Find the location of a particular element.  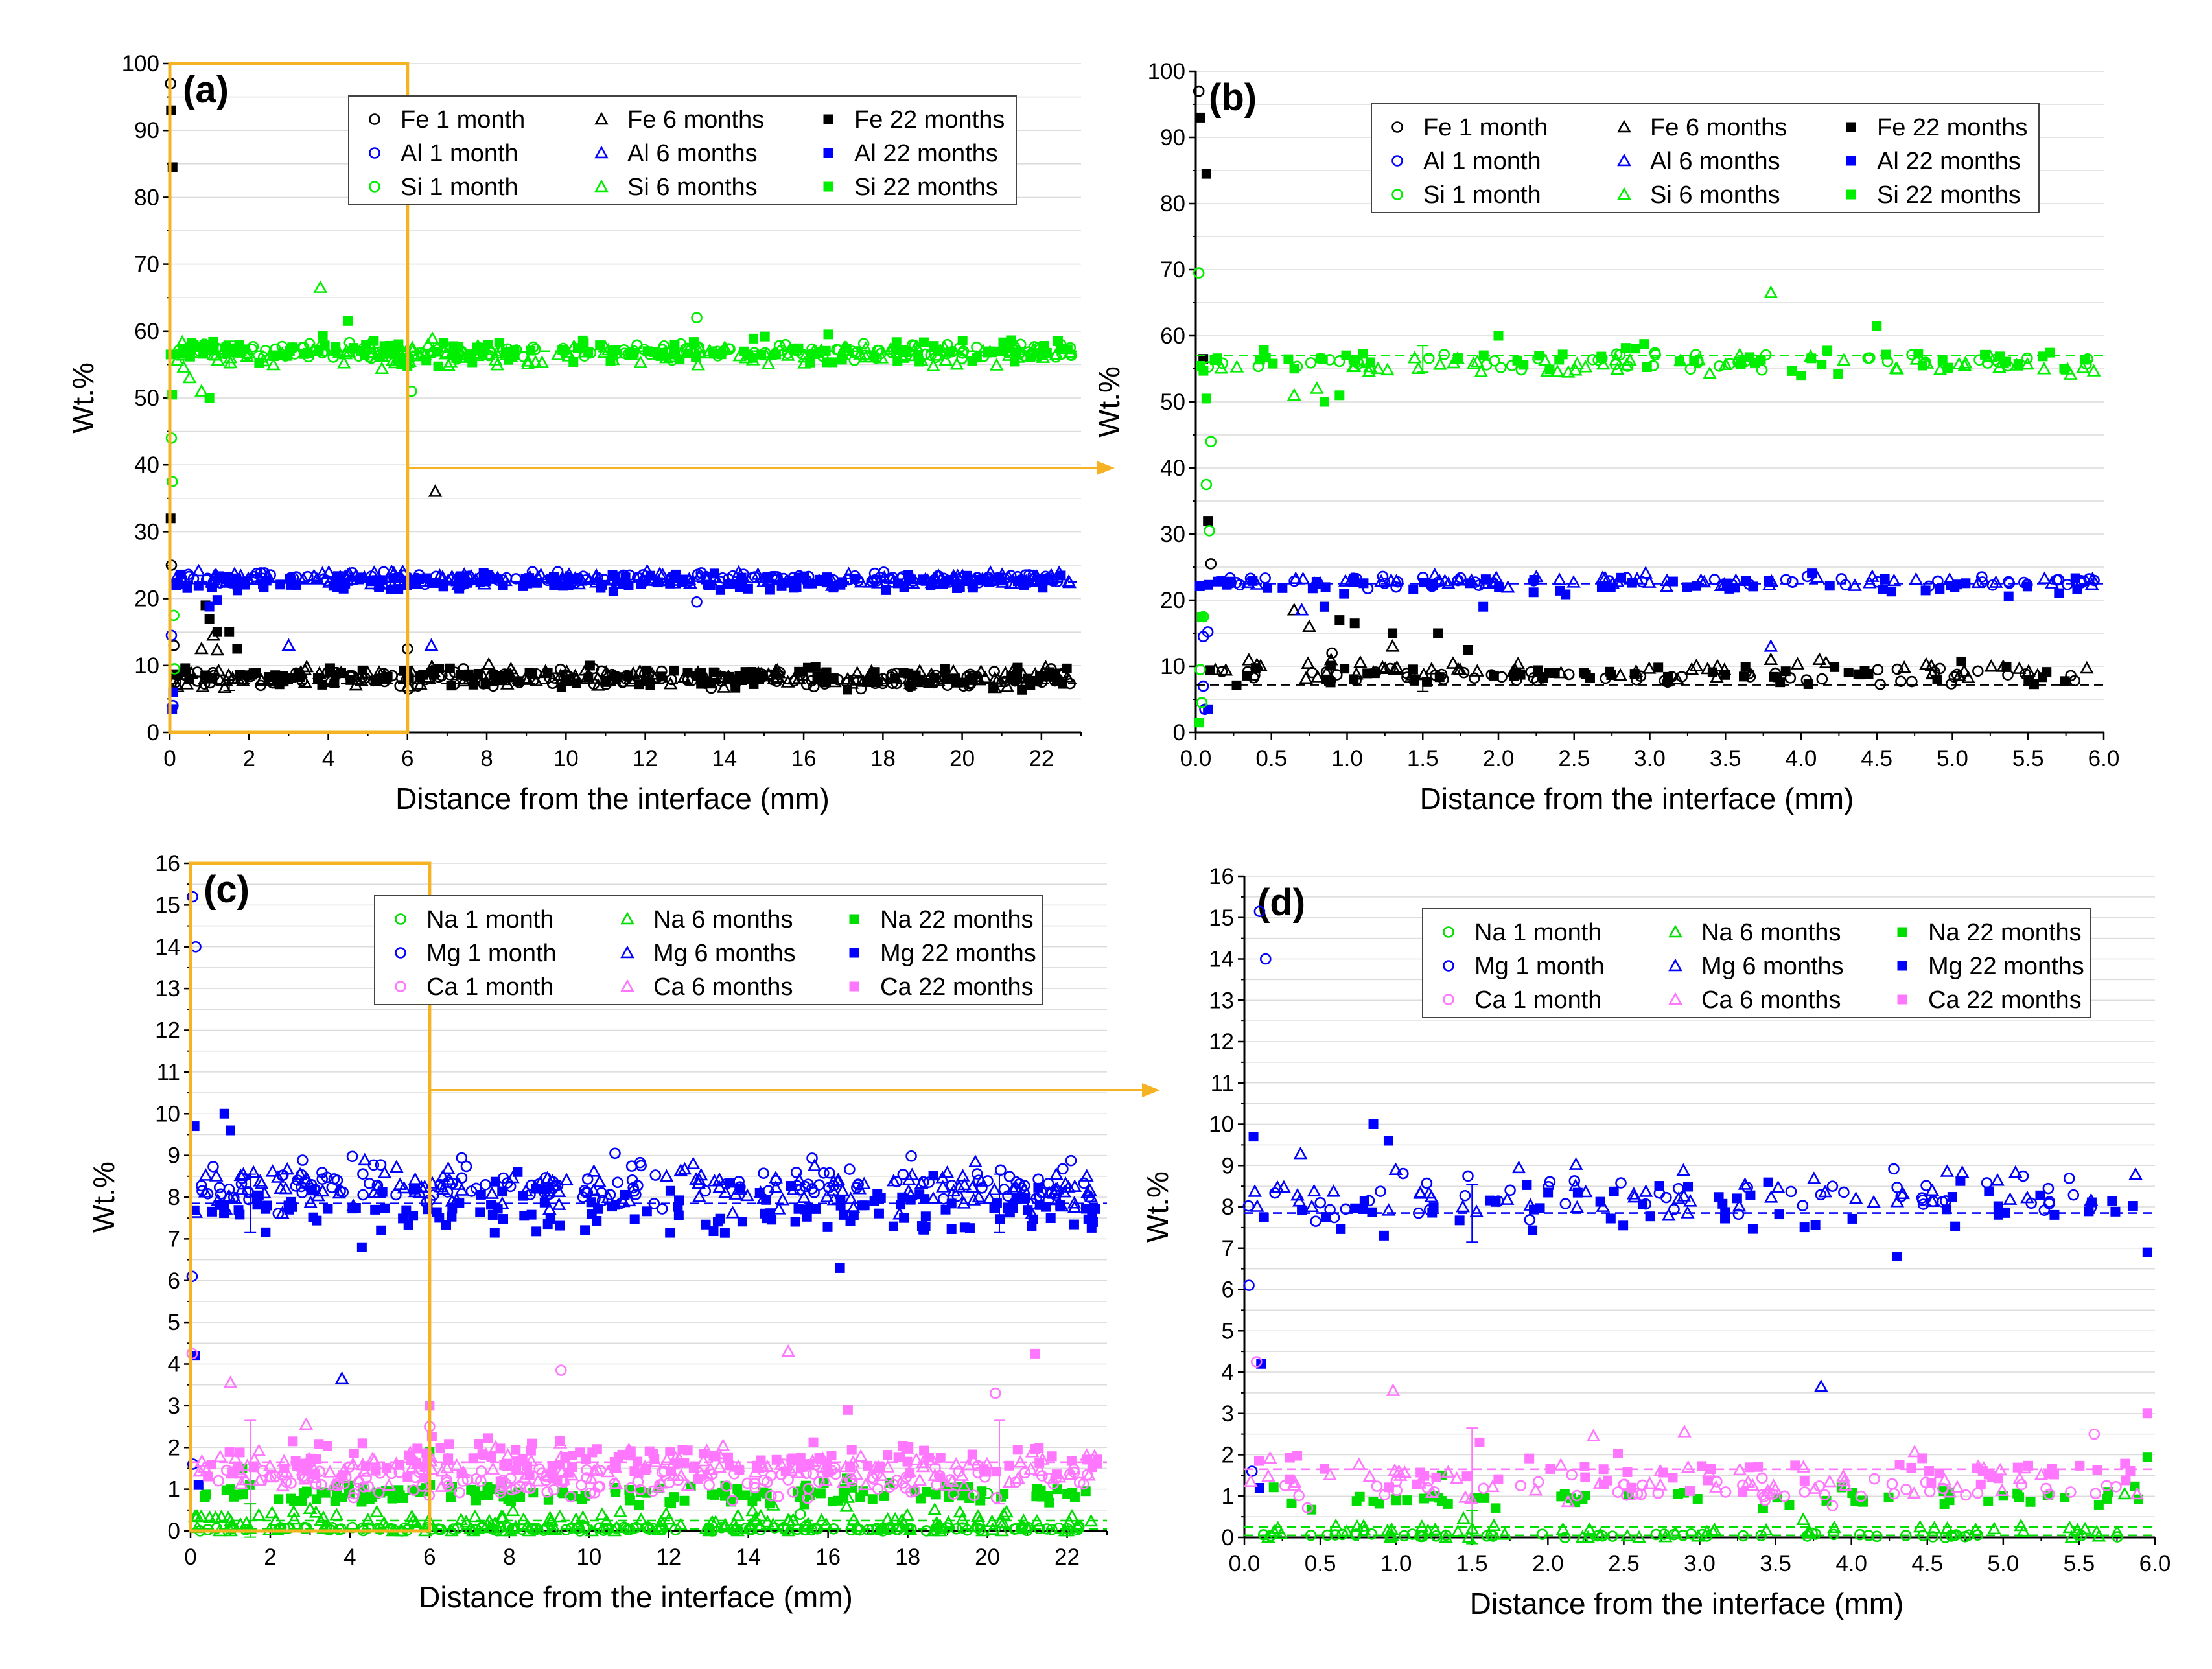

legend-label: Ca 1 month is located at coordinates (489, 988).